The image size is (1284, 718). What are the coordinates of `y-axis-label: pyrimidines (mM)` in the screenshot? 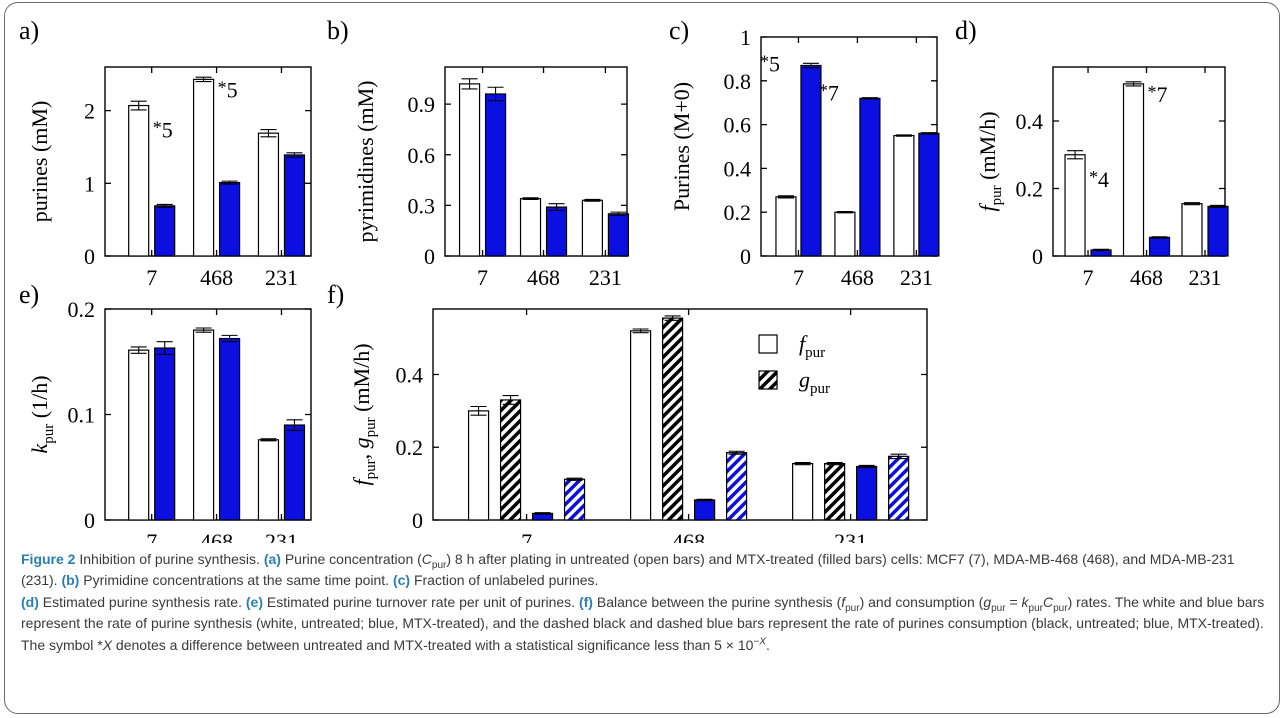 It's located at (365, 162).